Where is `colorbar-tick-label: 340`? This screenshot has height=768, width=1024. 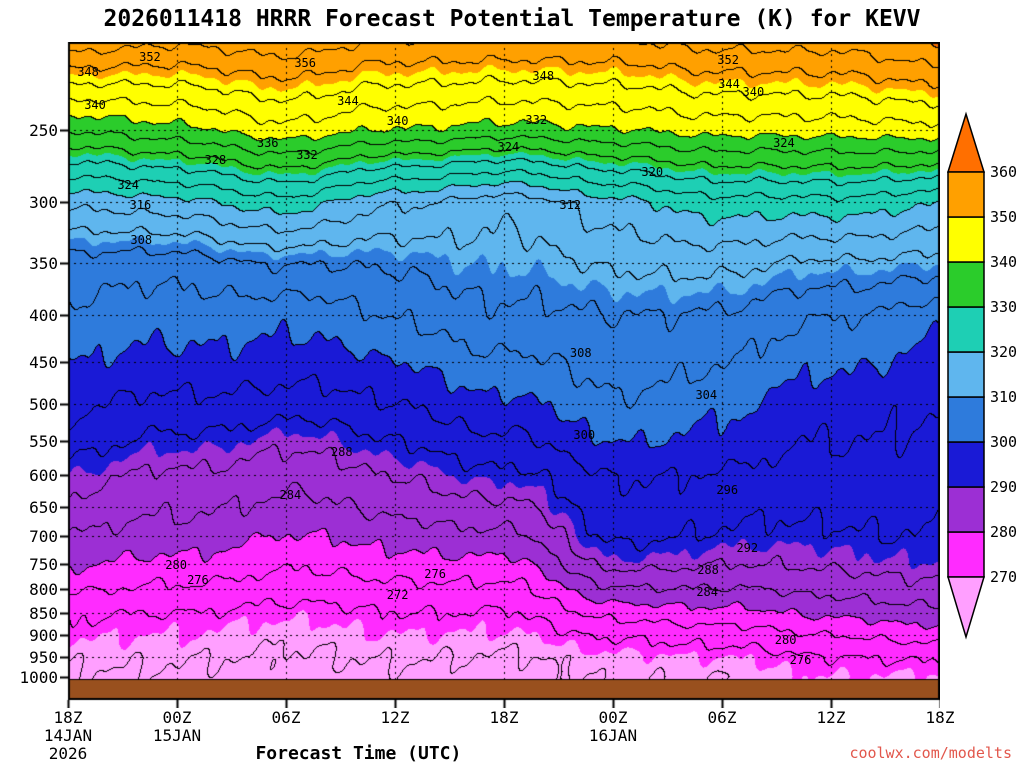
colorbar-tick-label: 340 is located at coordinates (1003, 262).